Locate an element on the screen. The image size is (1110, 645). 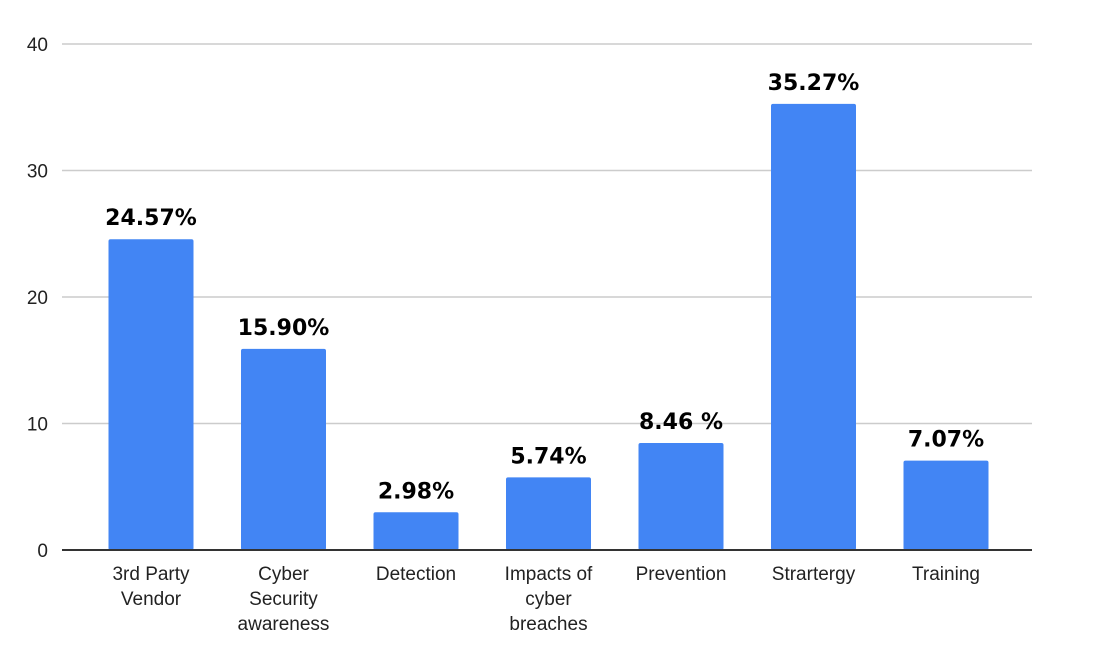
category-label: Impacts of cyber breaches is located at coordinates (549, 599).